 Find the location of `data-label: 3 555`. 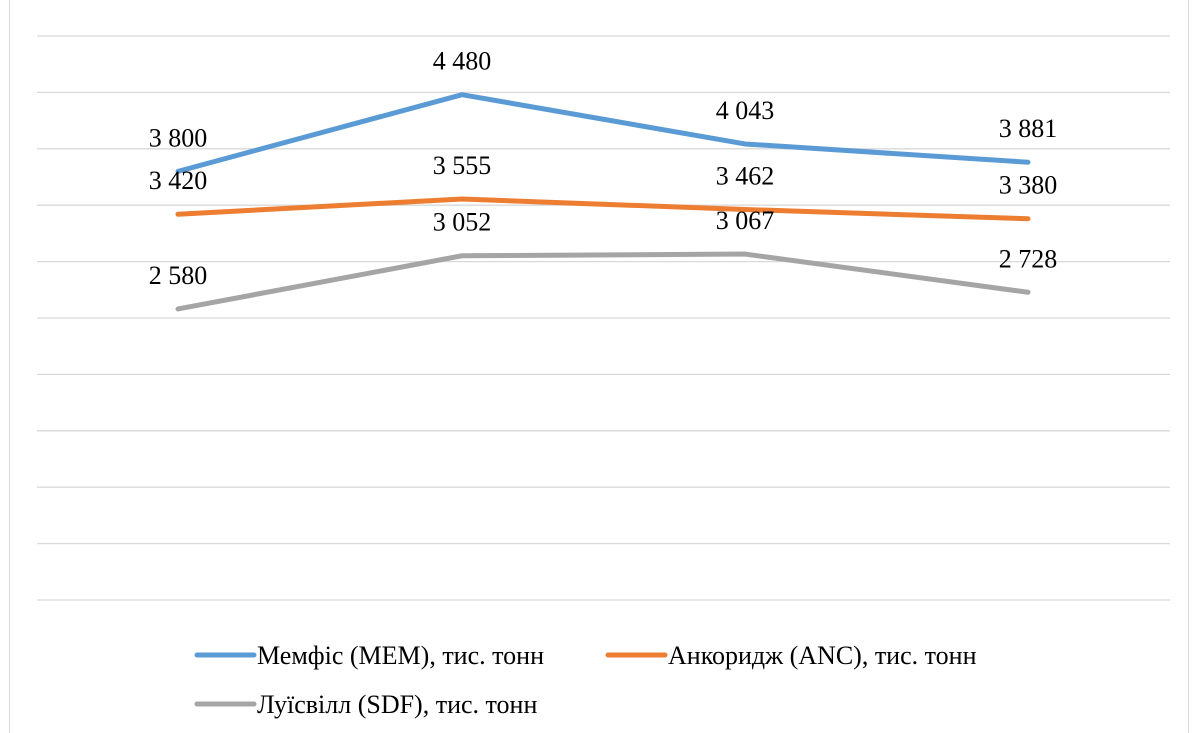

data-label: 3 555 is located at coordinates (462, 165).